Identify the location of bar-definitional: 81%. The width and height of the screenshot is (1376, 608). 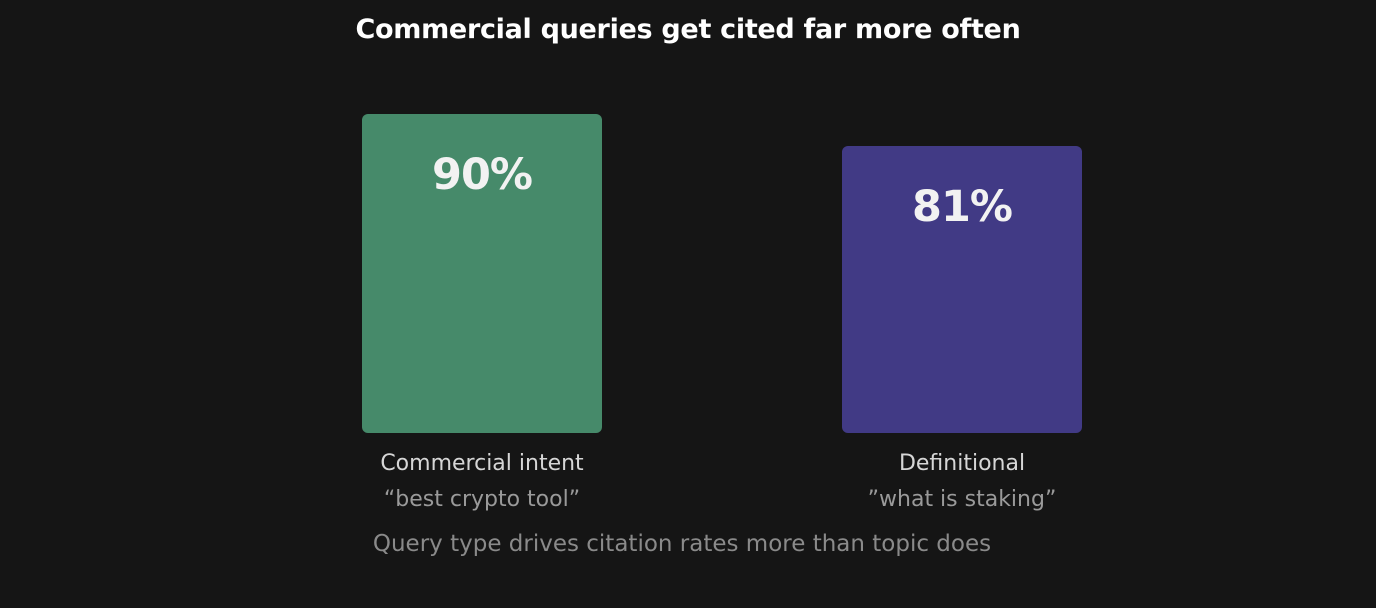
(962, 289).